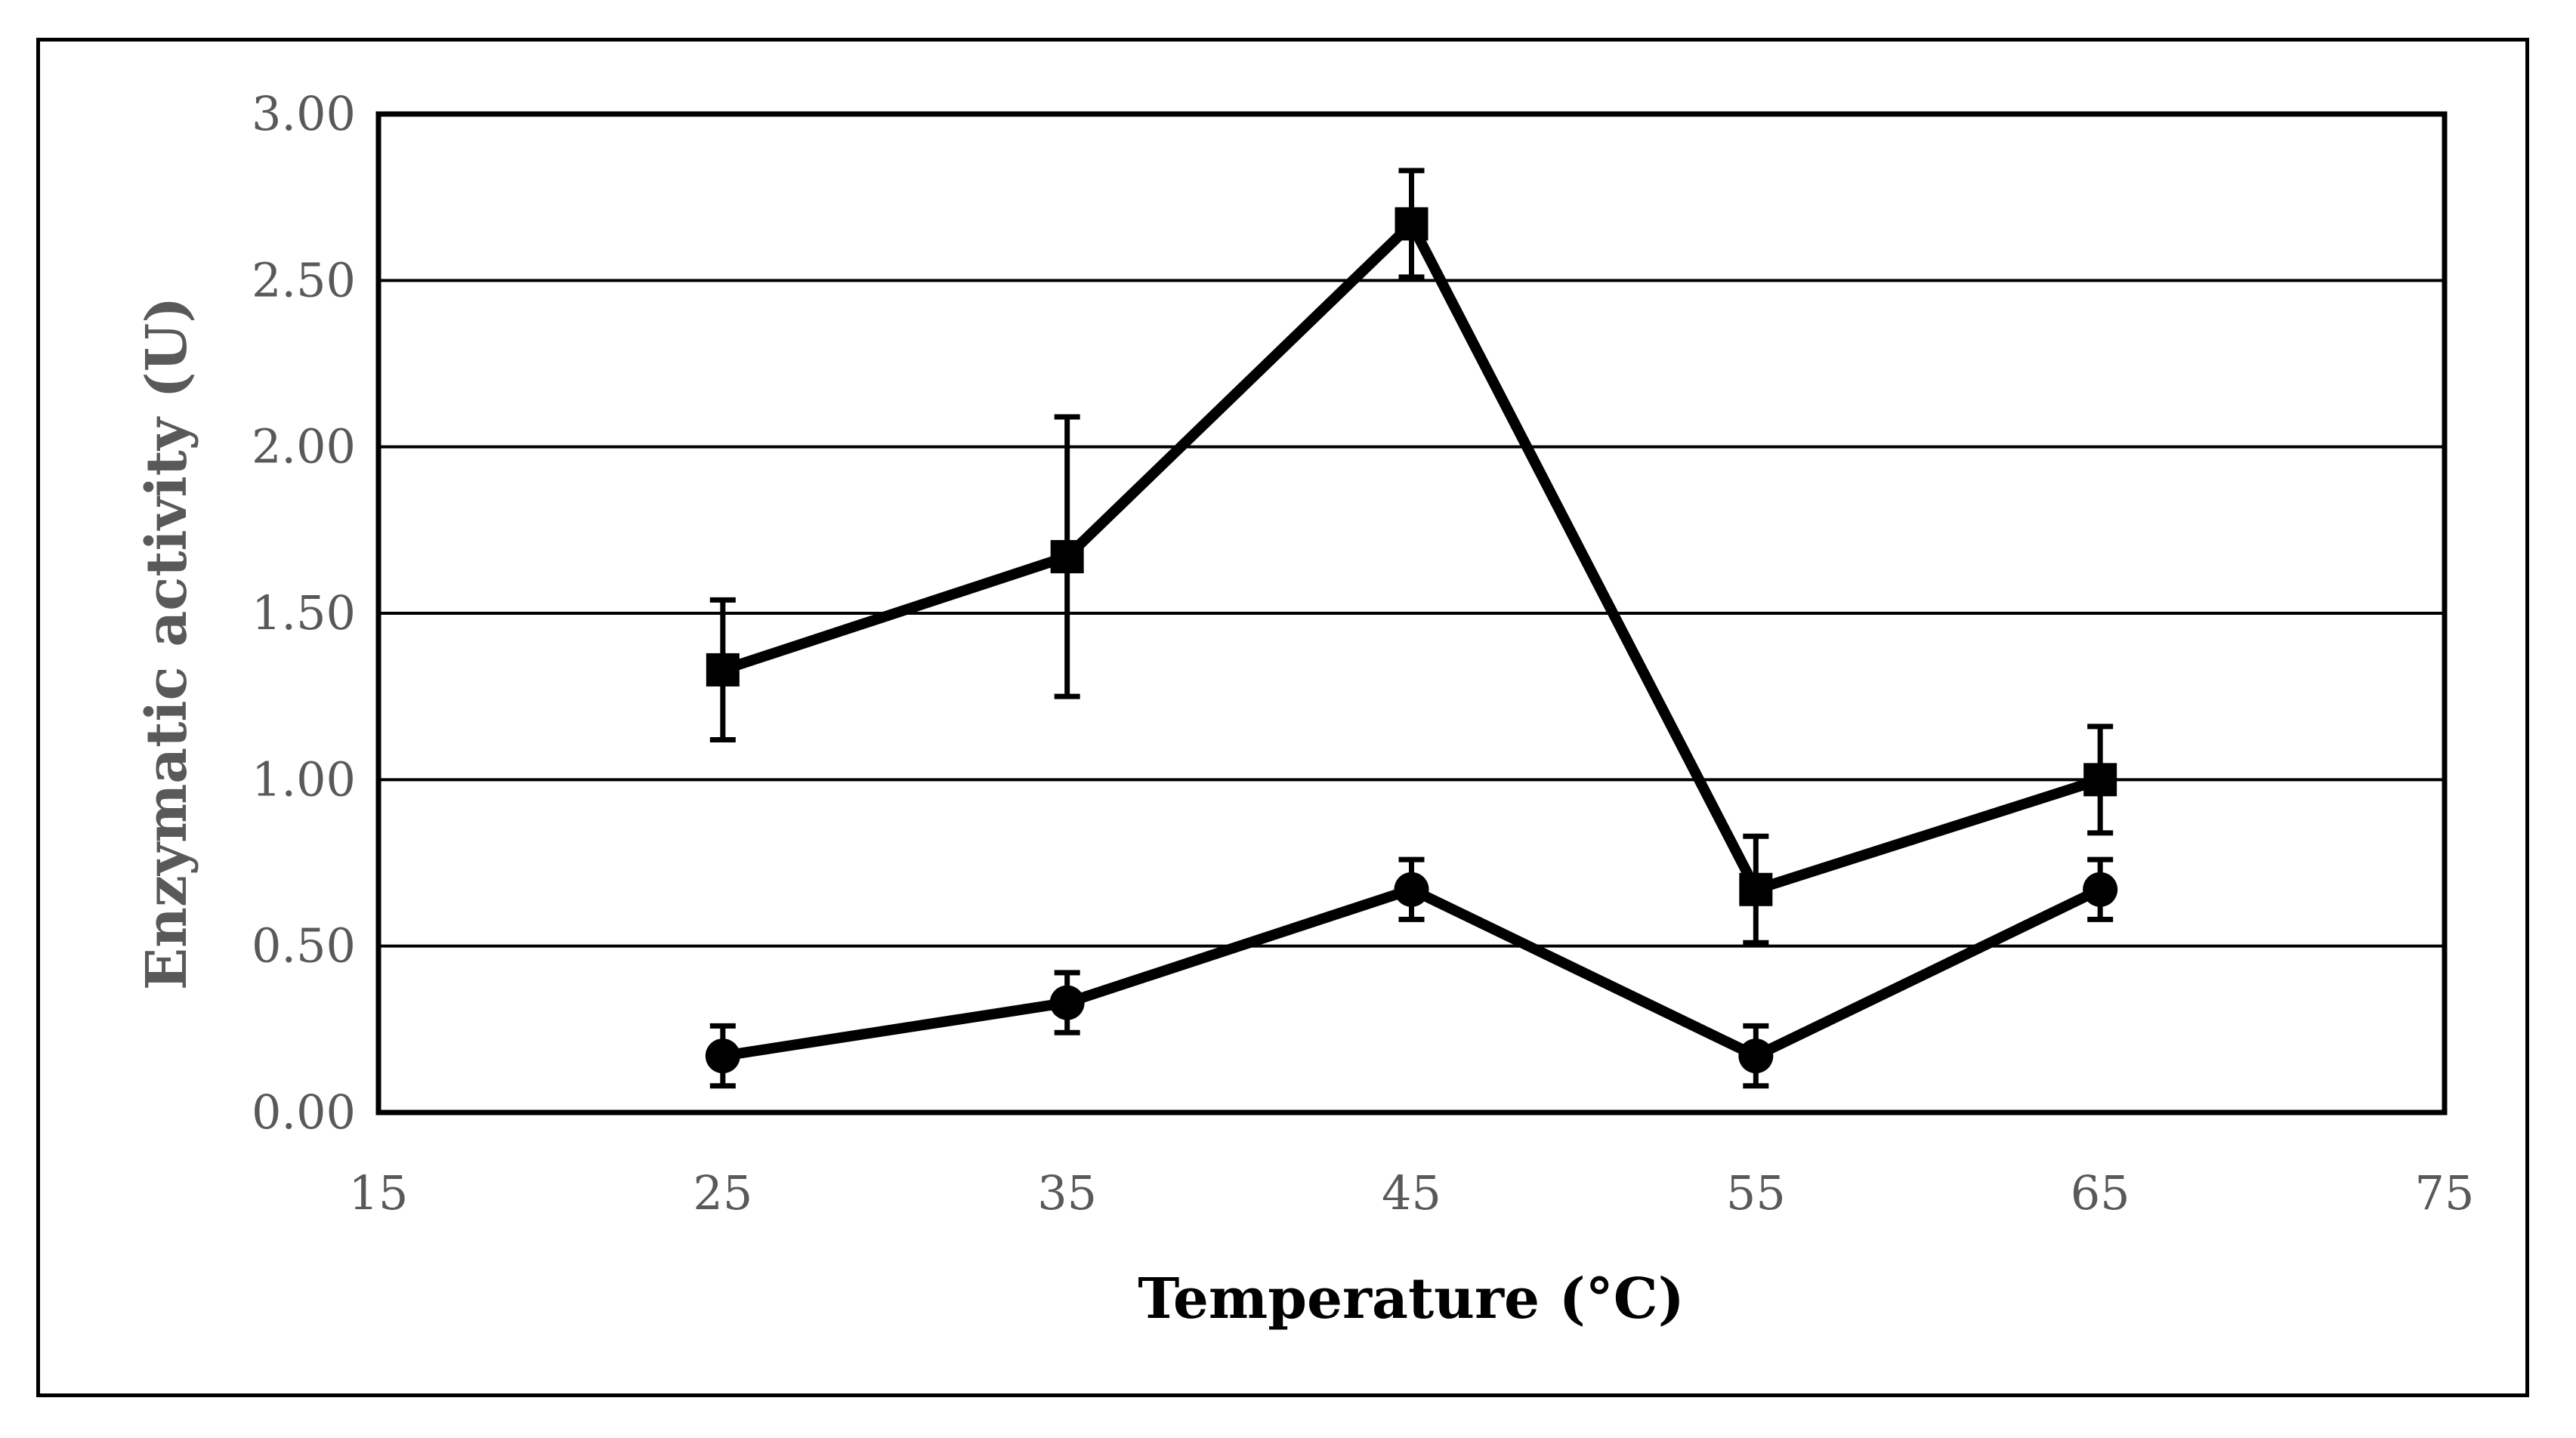  Describe the element at coordinates (1067, 1192) in the screenshot. I see `x-tick-label: 35` at that location.